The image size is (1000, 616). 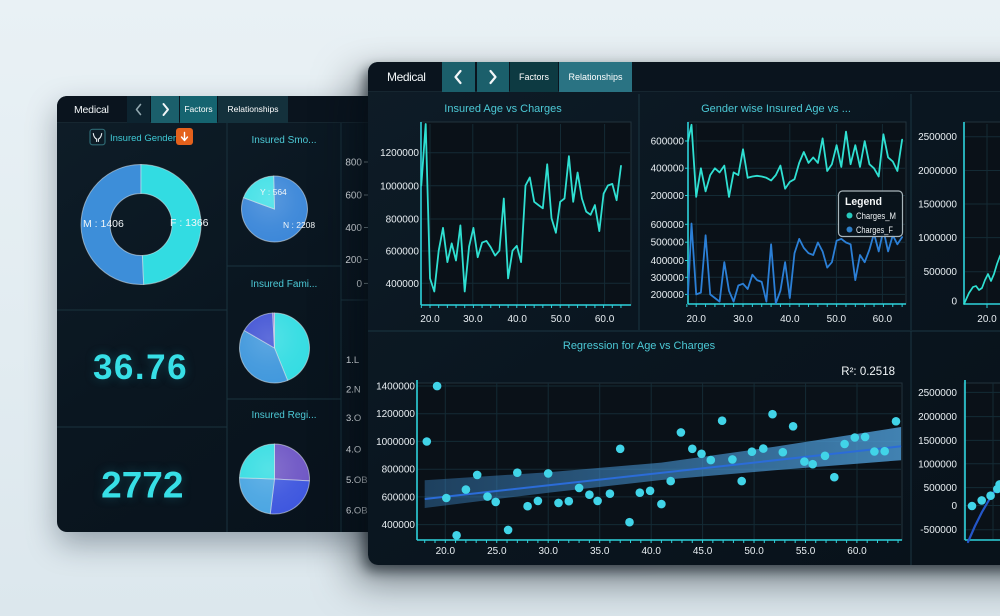 I want to click on svg-text: 36.76, so click(x=140, y=367).